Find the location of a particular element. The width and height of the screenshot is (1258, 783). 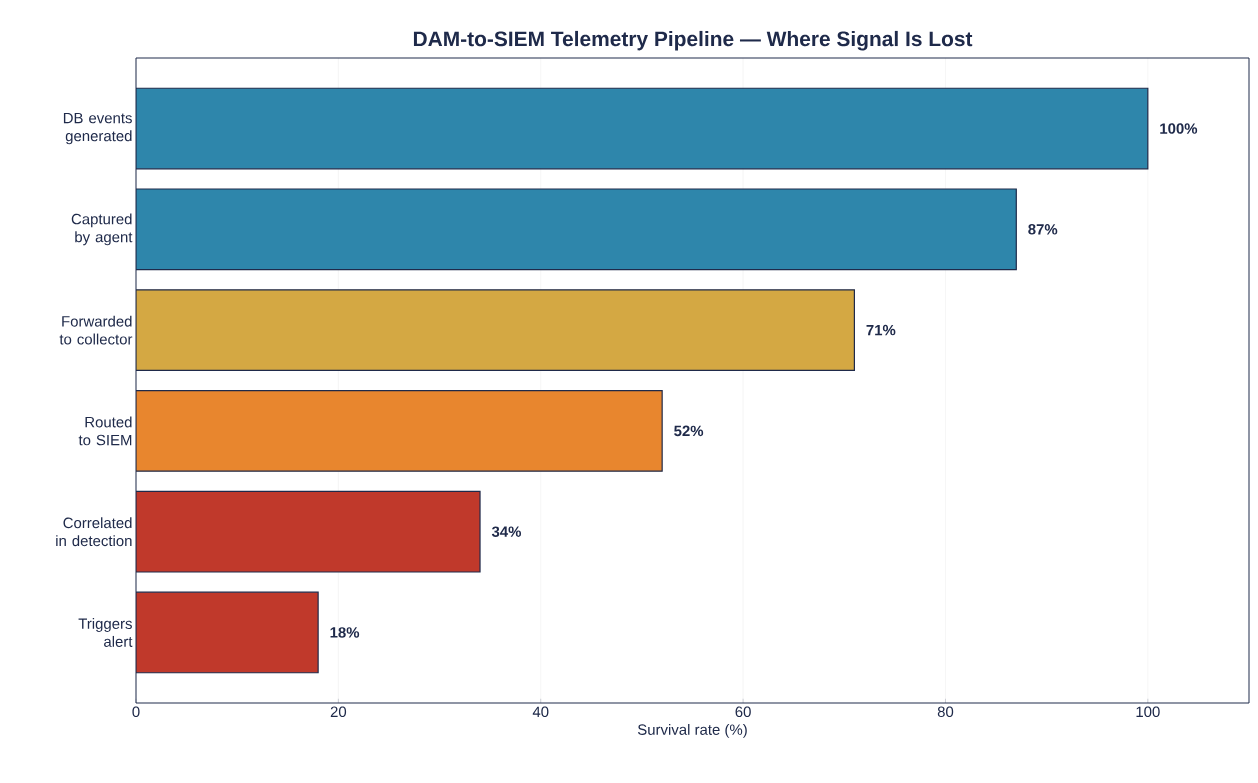

x-tick-label: 80 is located at coordinates (945, 712).